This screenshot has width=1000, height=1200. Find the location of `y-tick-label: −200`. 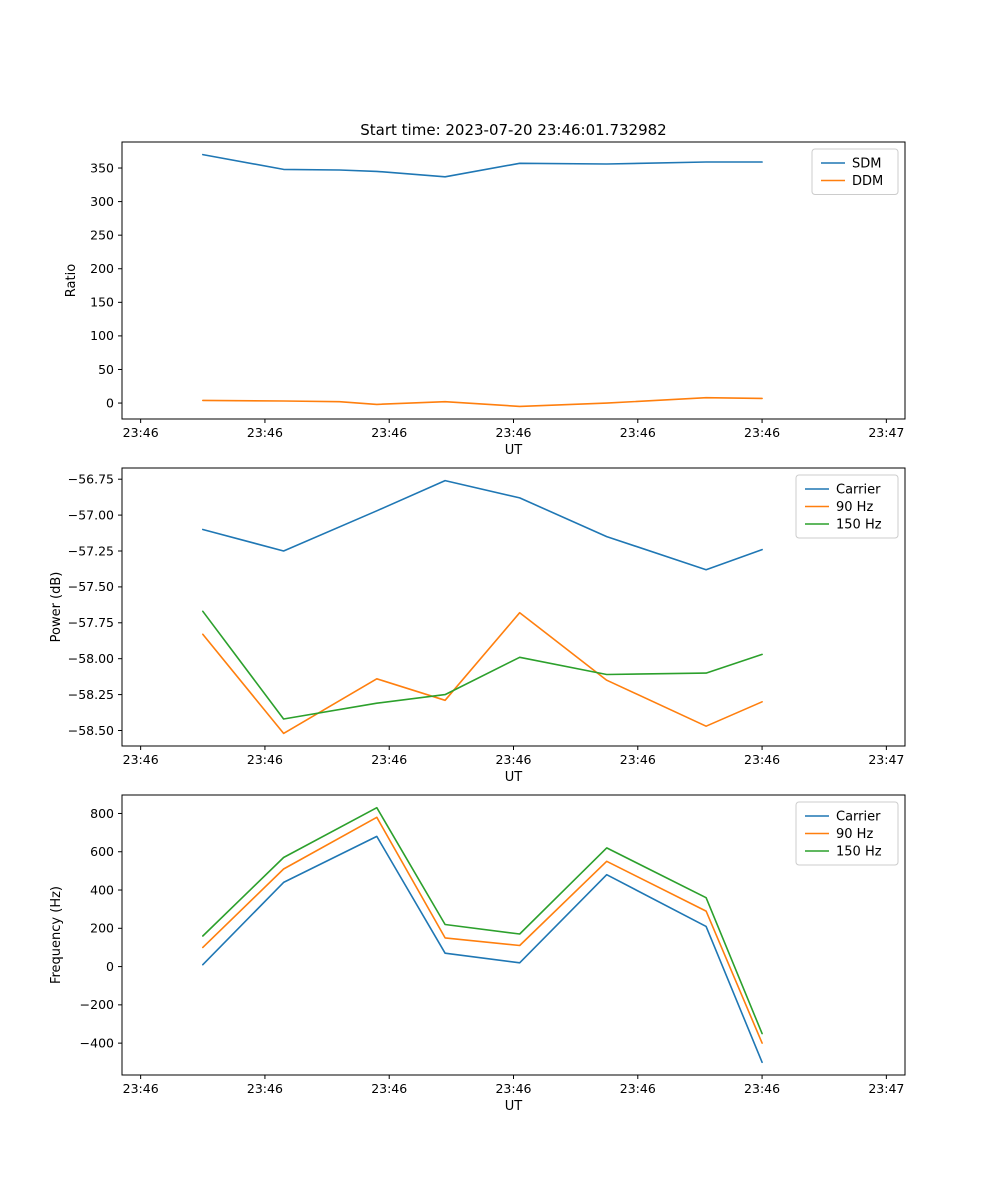

y-tick-label: −200 is located at coordinates (97, 1004).